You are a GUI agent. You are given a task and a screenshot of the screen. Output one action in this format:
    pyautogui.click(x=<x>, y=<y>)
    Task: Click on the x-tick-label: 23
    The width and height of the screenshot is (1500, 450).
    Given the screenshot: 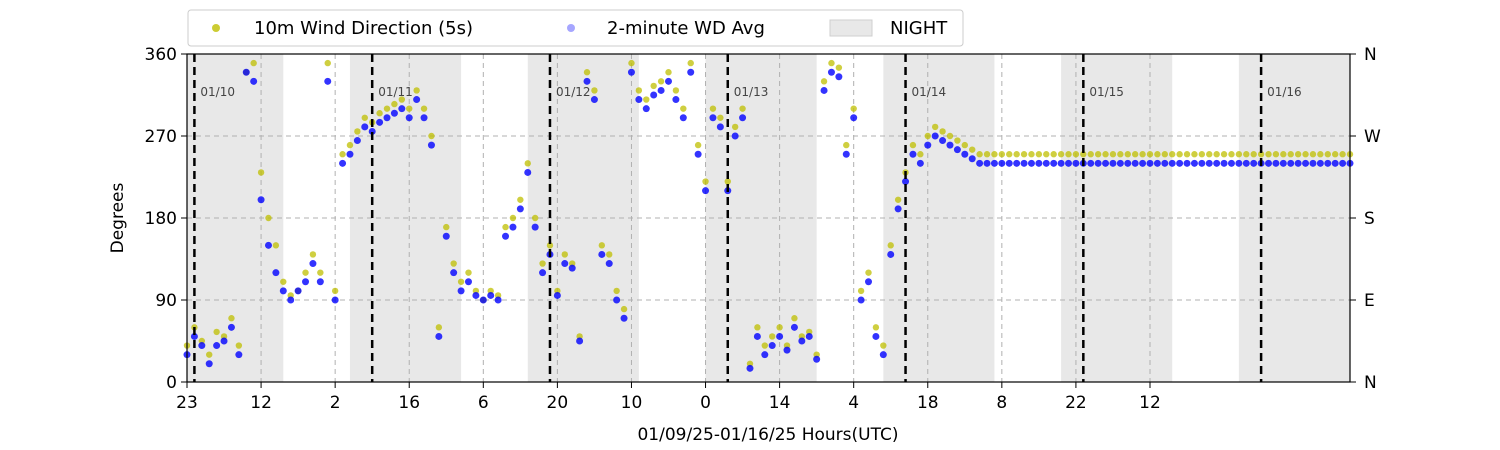 What is the action you would take?
    pyautogui.click(x=187, y=403)
    